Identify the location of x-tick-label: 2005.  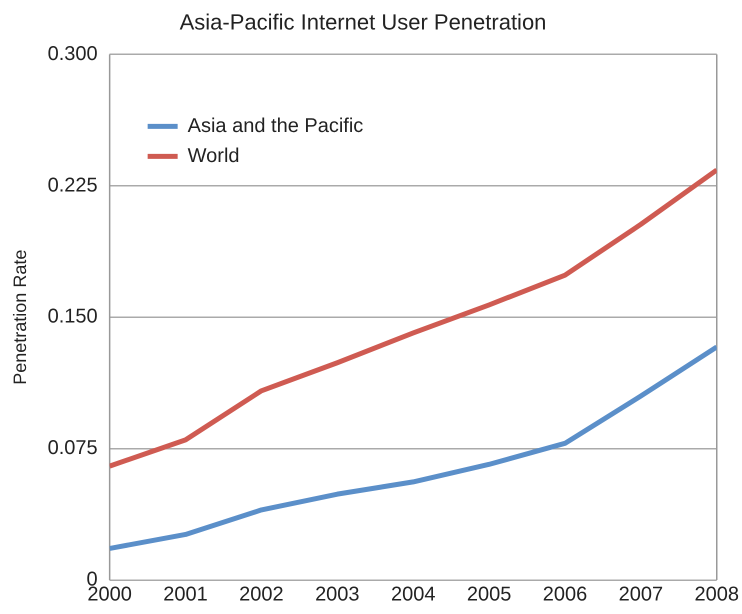
(489, 595).